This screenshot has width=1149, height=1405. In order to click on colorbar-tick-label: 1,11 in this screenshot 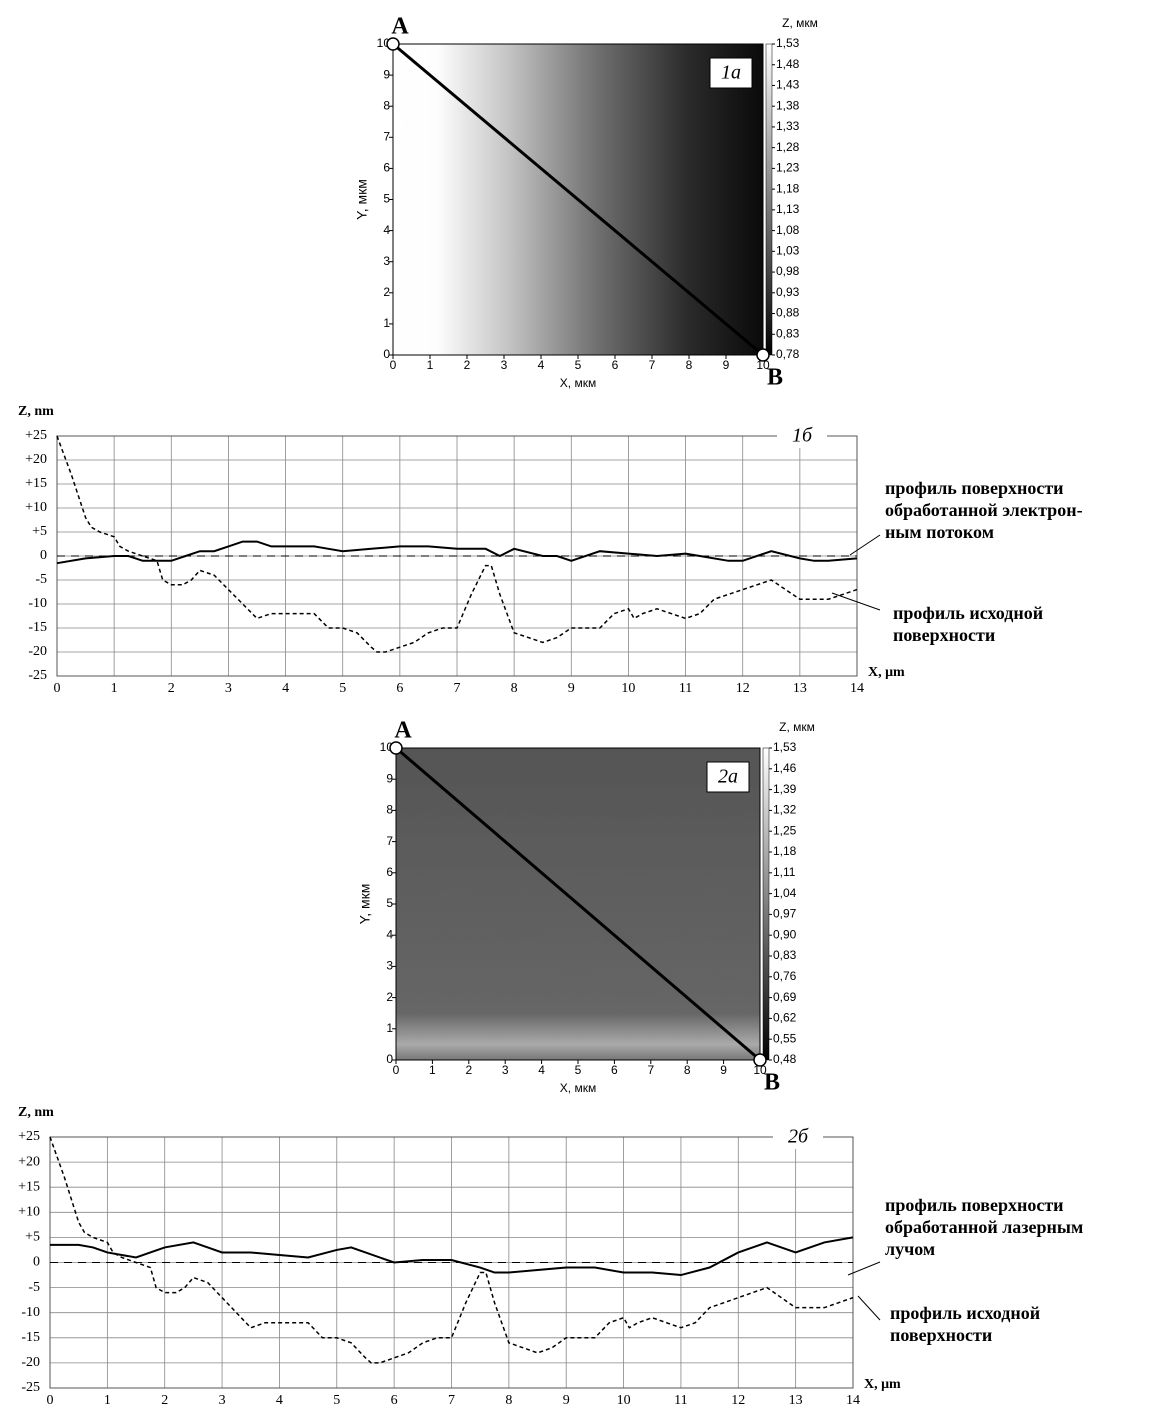, I will do `click(784, 872)`.